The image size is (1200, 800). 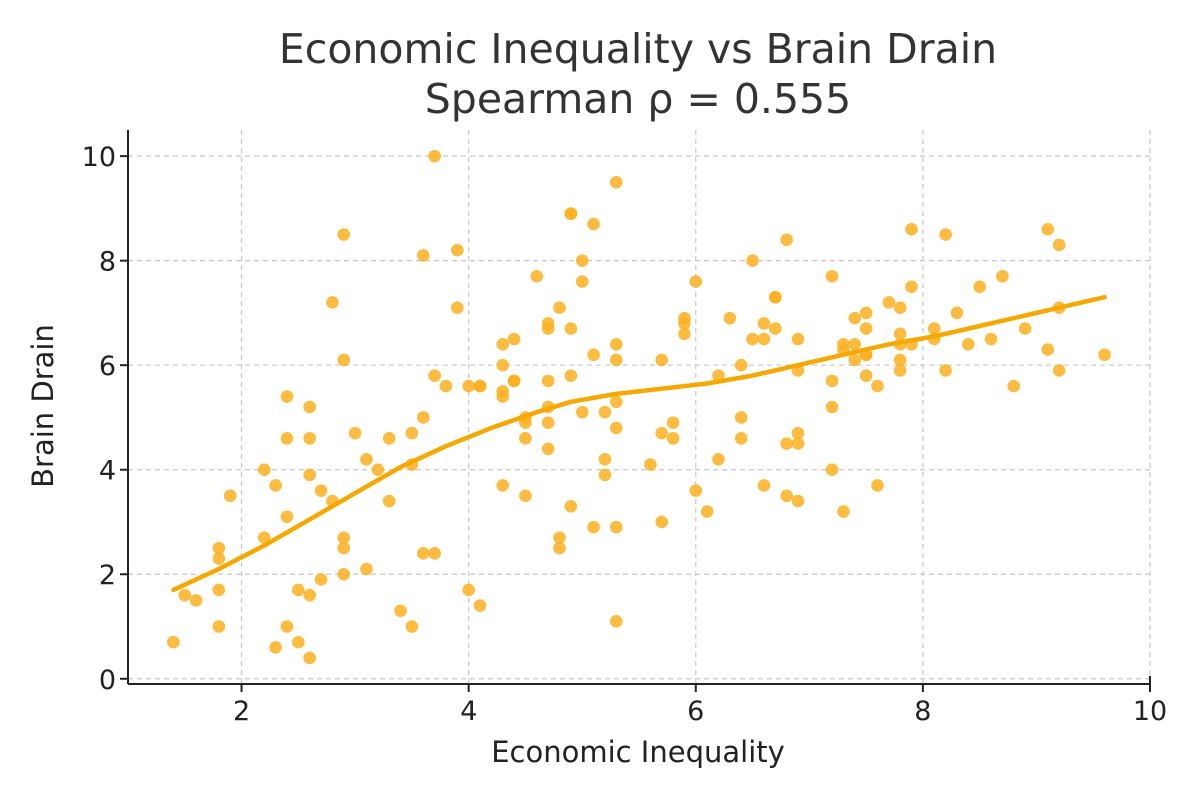 I want to click on chart-subtitle: Spearman ρ = 0.555, so click(x=638, y=99).